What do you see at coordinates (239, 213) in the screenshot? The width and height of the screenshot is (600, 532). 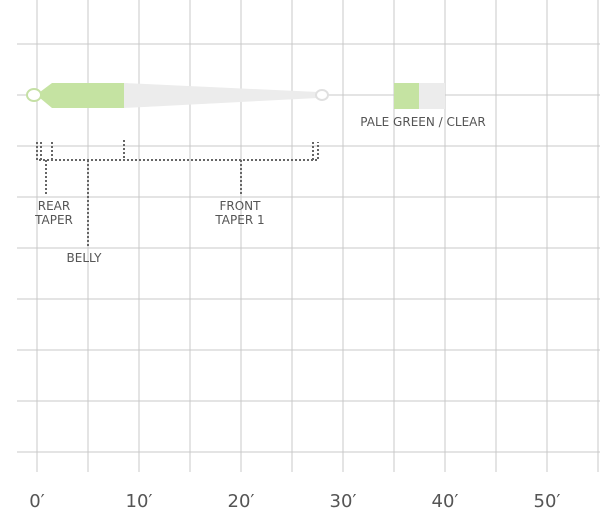 I see `front-taper-label: FRONT TAPER 1` at bounding box center [239, 213].